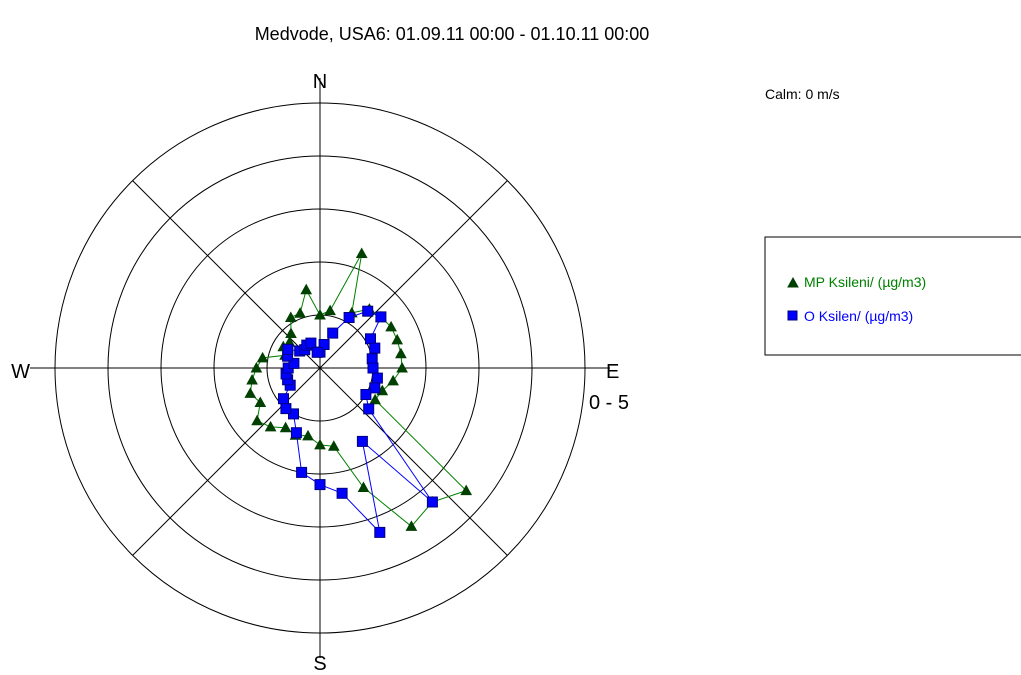 This screenshot has width=1021, height=675. What do you see at coordinates (793, 282) in the screenshot?
I see `legend-marker-mp-ksileni` at bounding box center [793, 282].